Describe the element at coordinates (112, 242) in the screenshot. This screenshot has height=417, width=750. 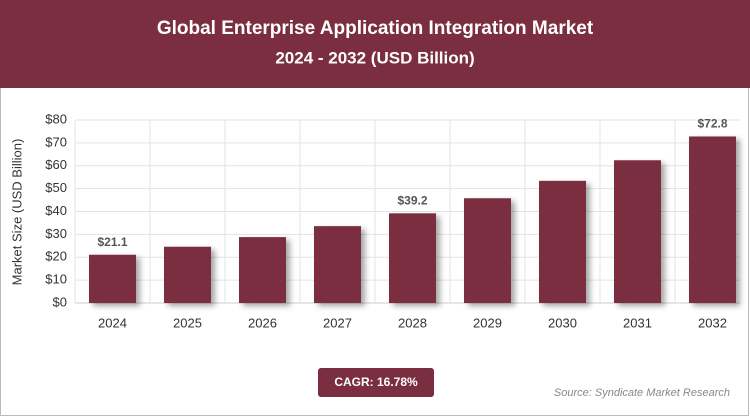
I see `data-label: $21.1` at that location.